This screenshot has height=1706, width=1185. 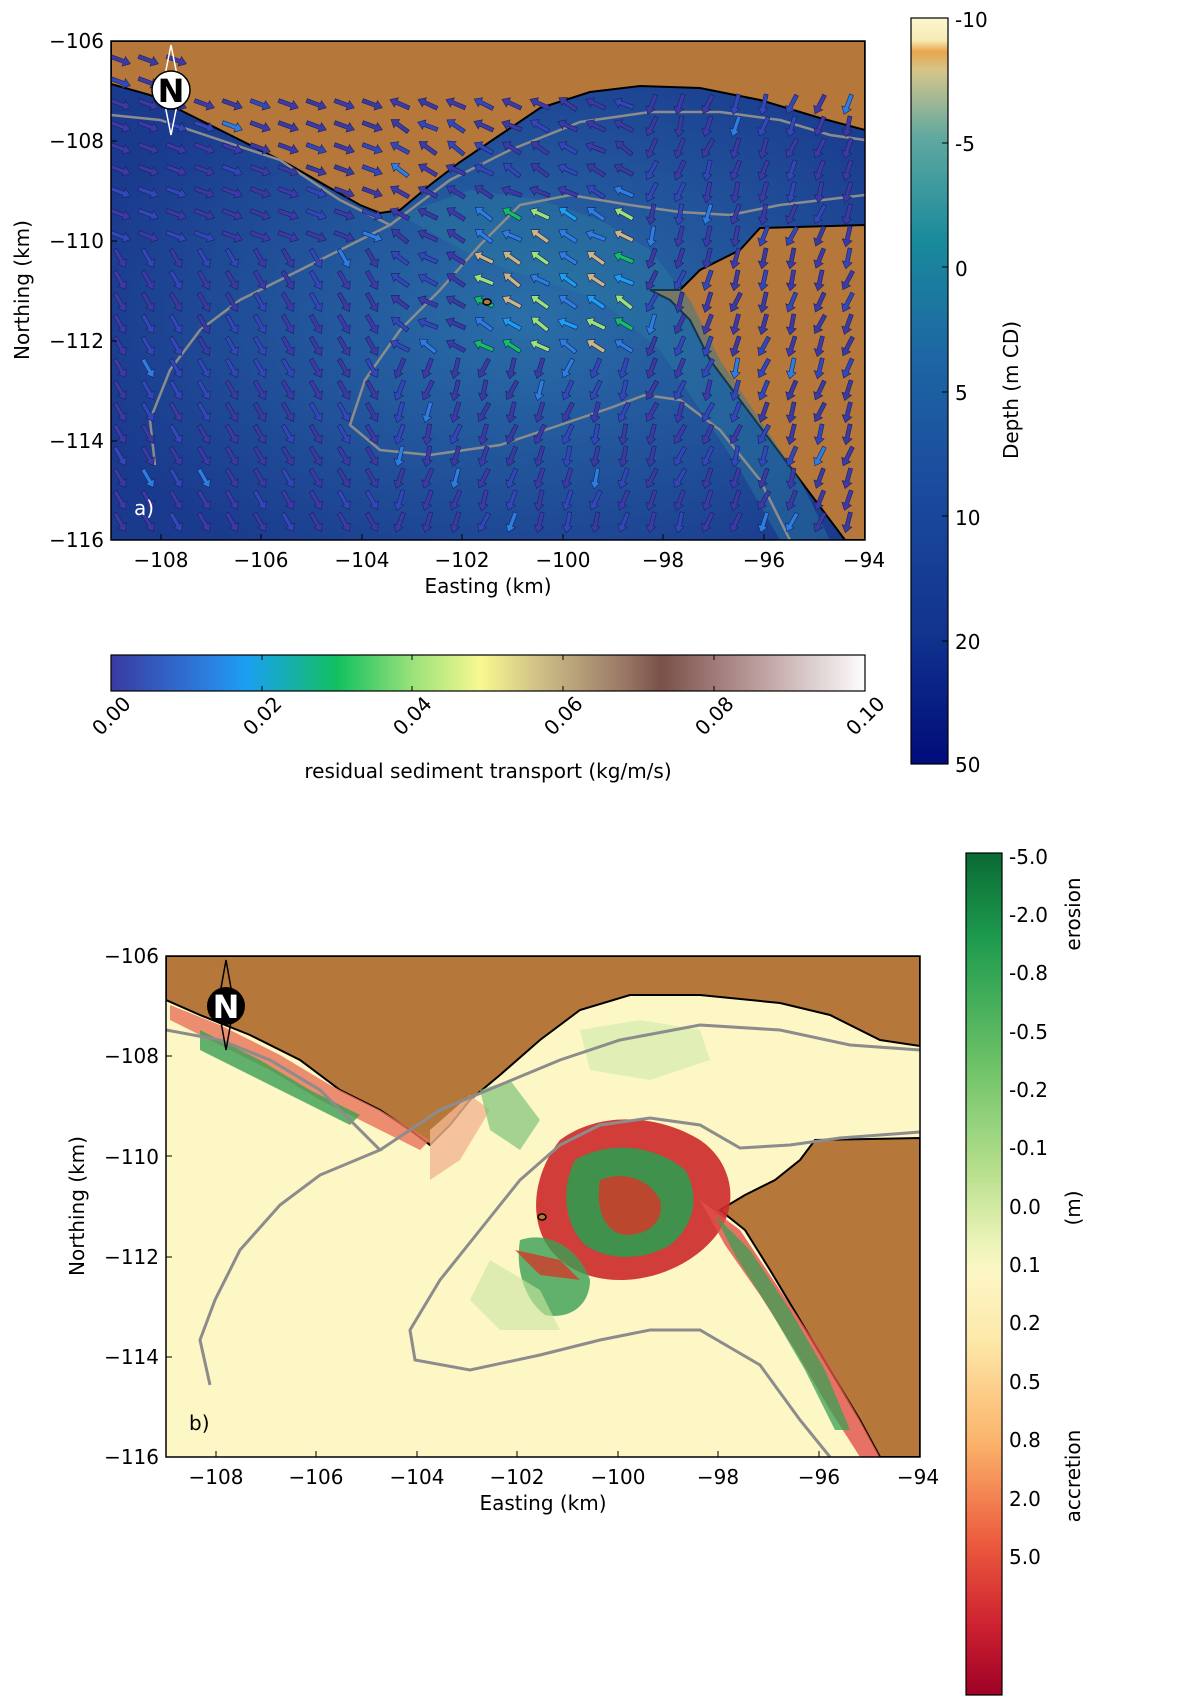 I want to click on colorbar-tick: 0.10, so click(x=865, y=716).